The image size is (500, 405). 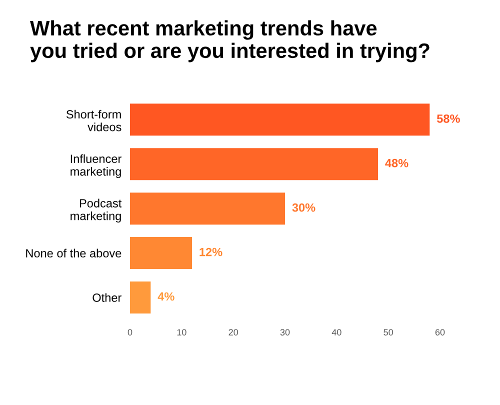 I want to click on y-tick-label: None of the above, so click(x=74, y=253).